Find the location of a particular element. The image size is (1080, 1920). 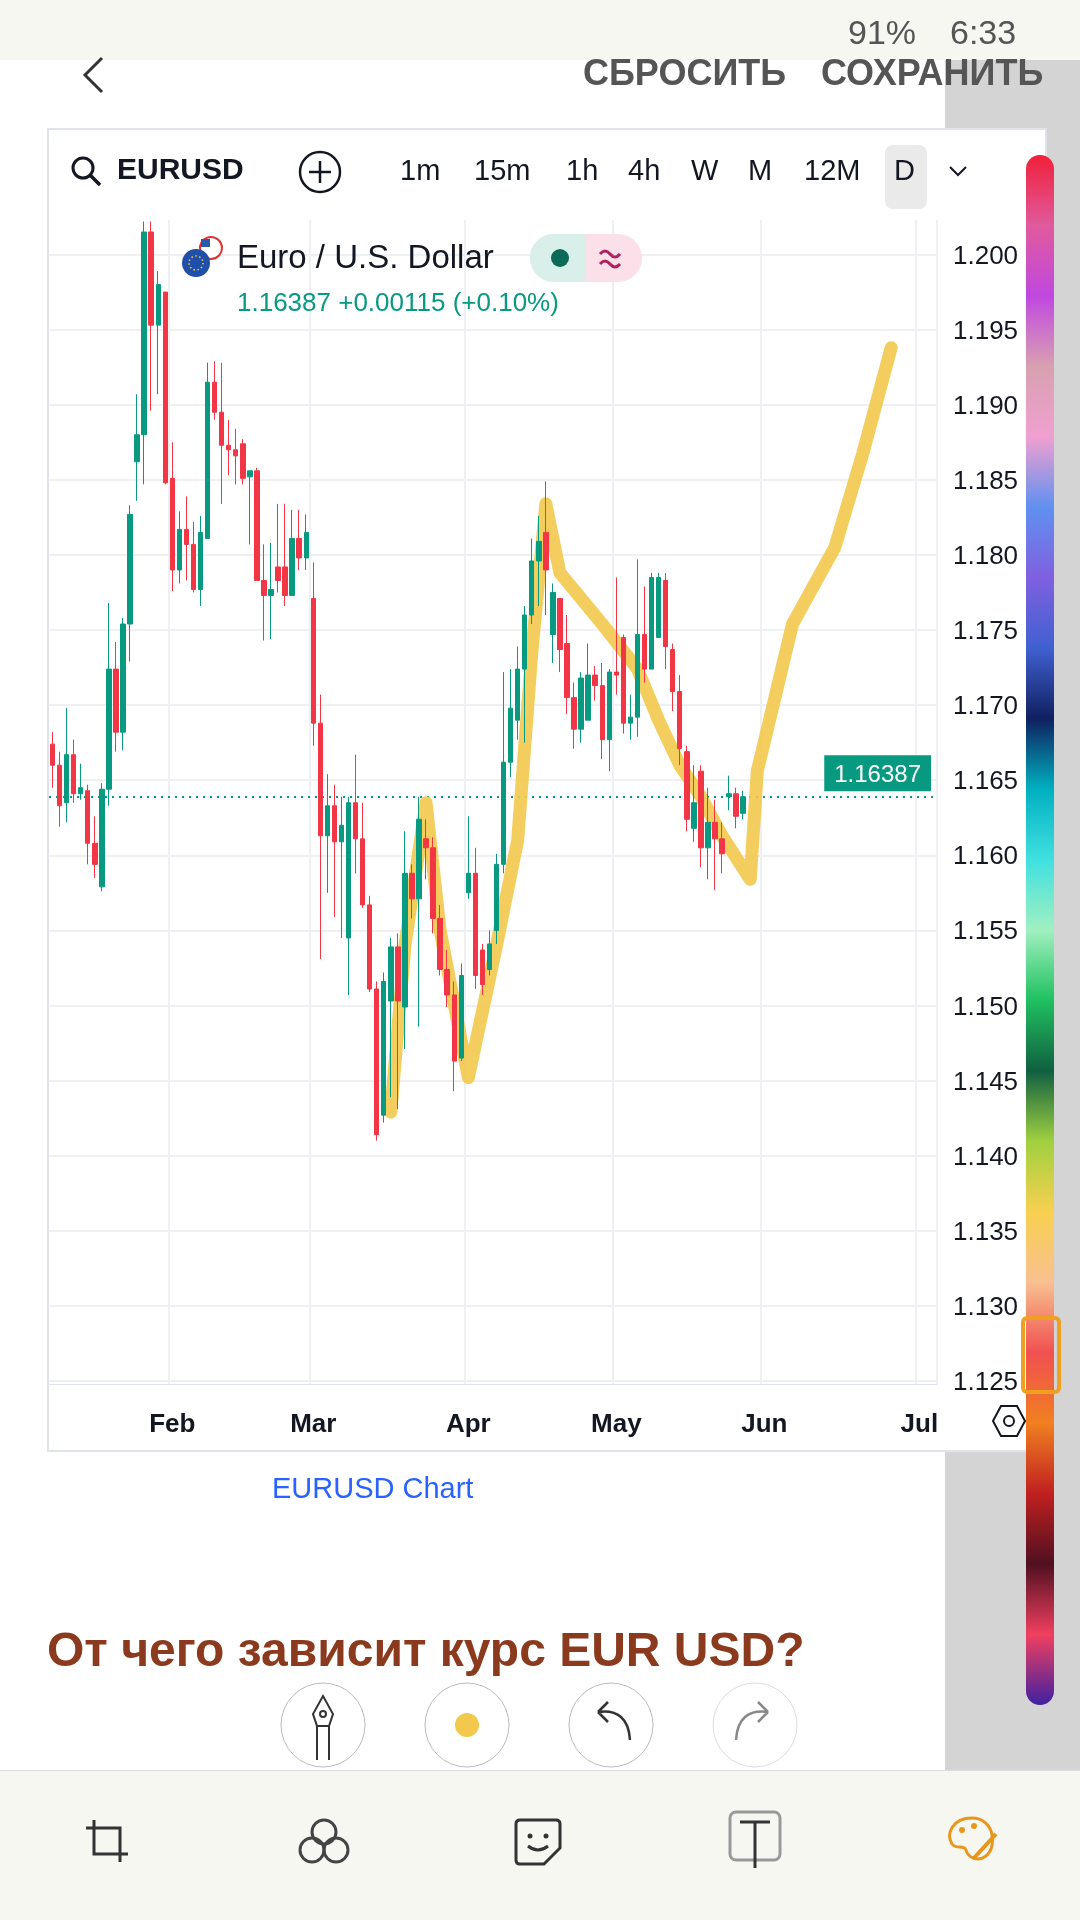

y-tick-label: 1.170 is located at coordinates (986, 705).